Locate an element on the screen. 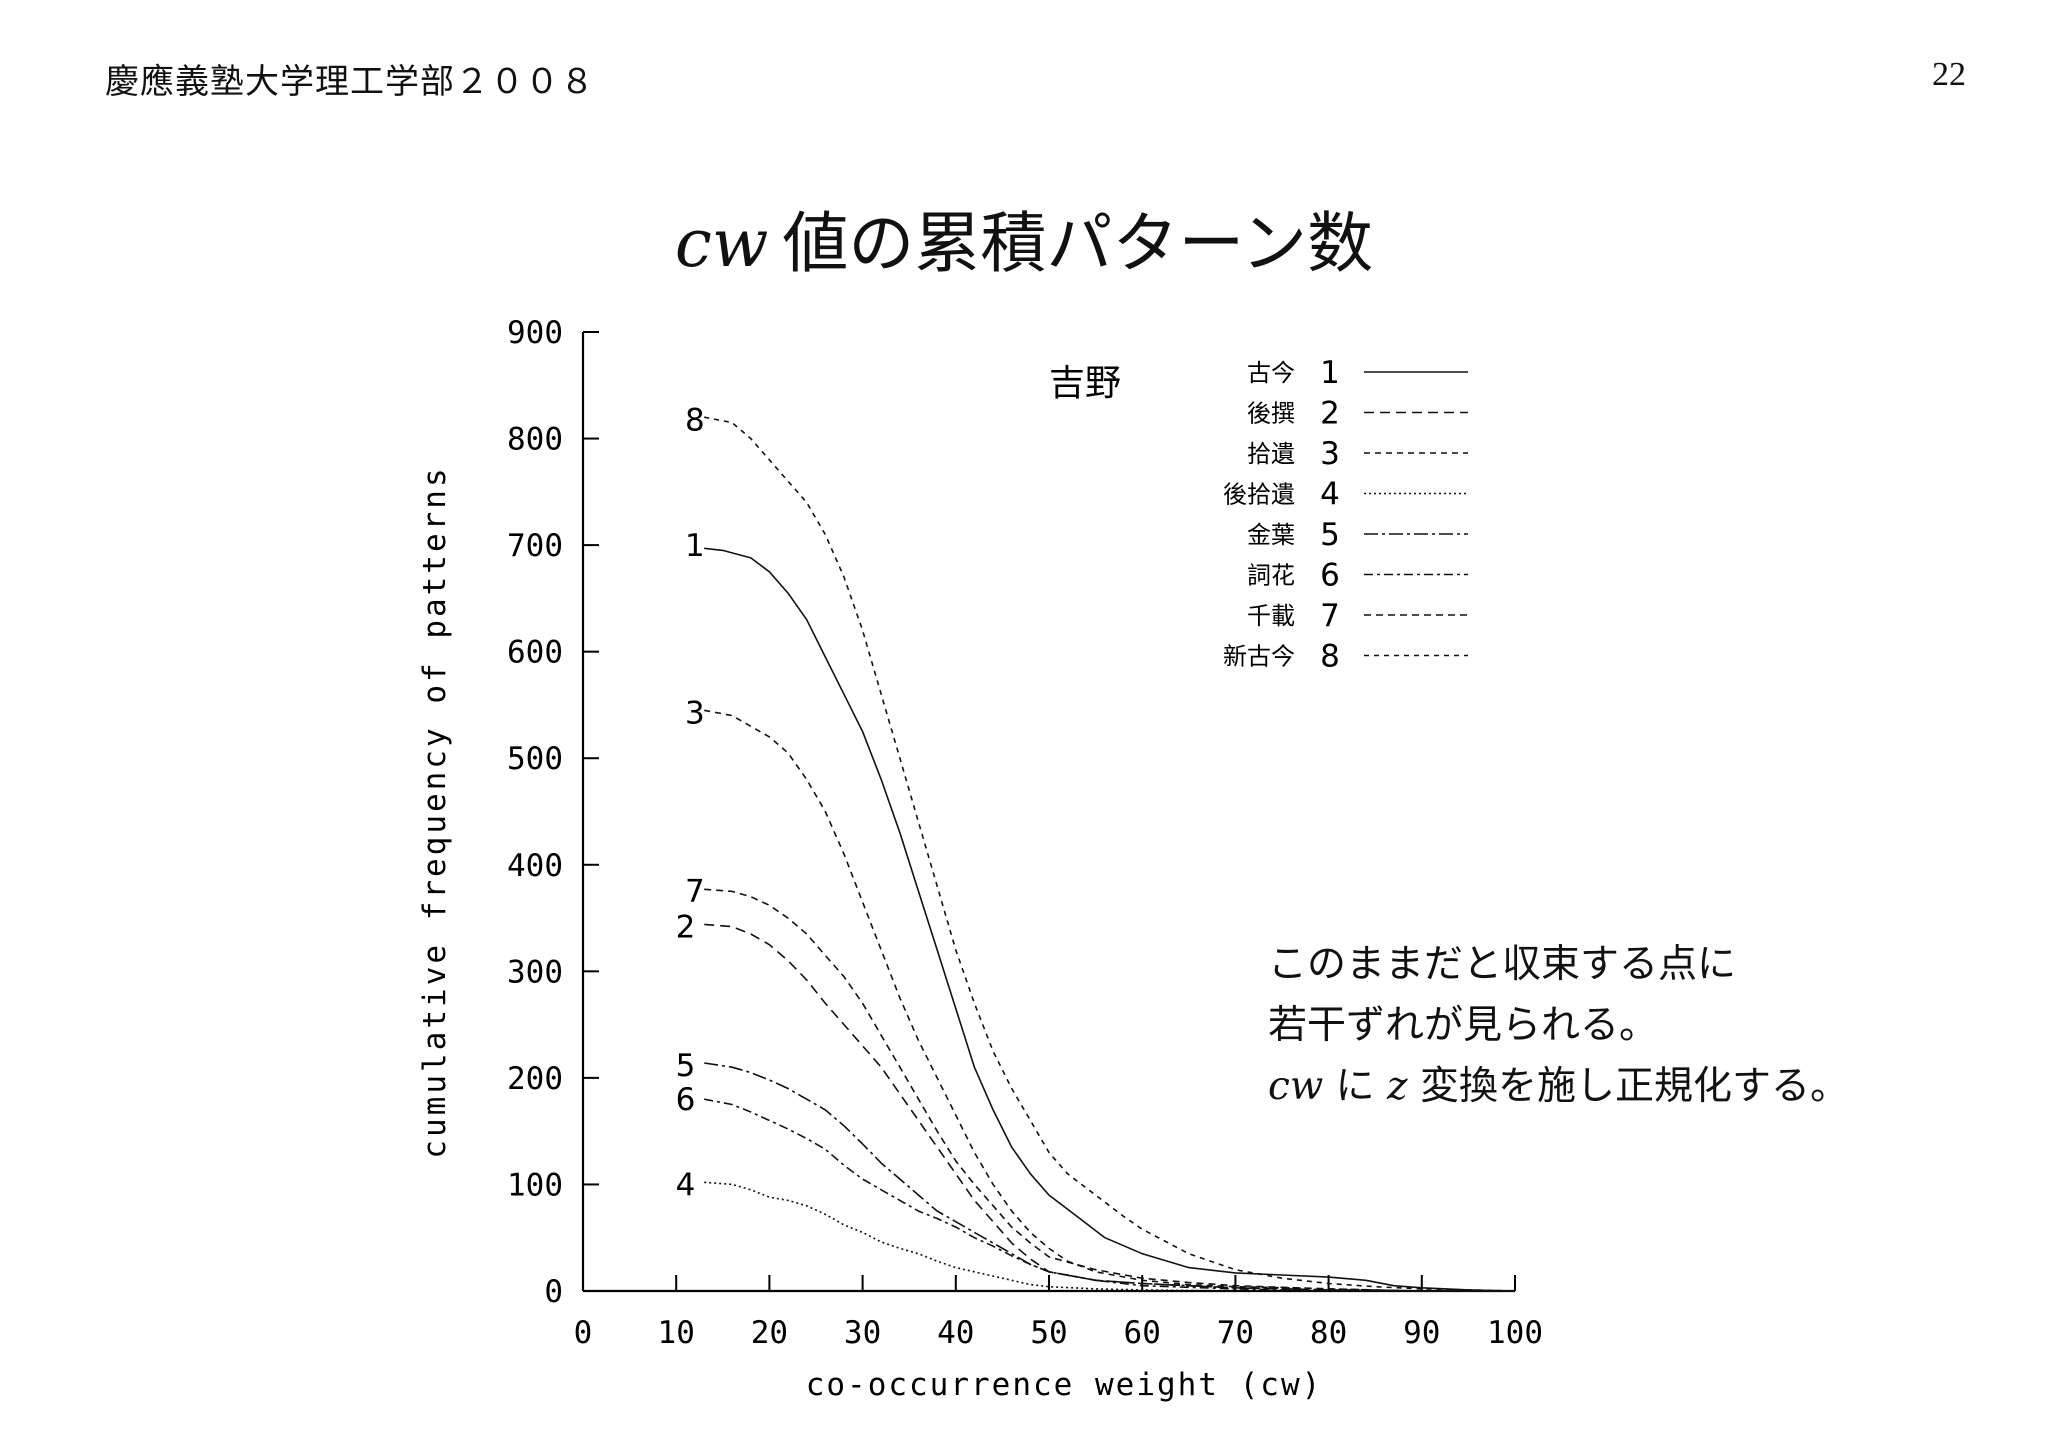  legend-number-8: 8 is located at coordinates (1330, 657).